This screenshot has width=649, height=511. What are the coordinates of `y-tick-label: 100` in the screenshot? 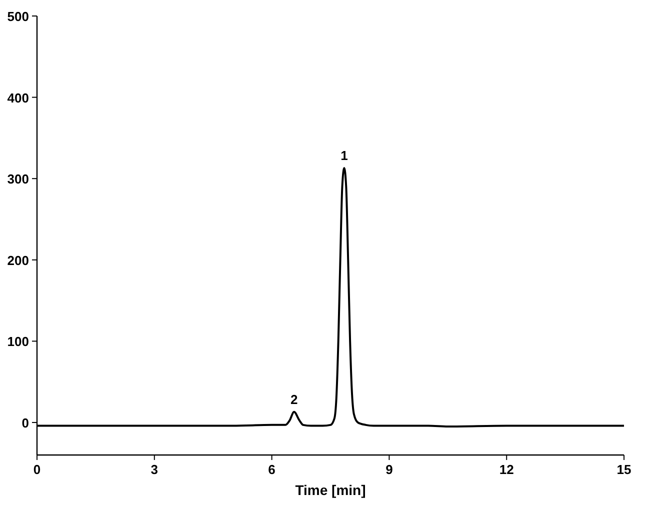 It's located at (18, 342).